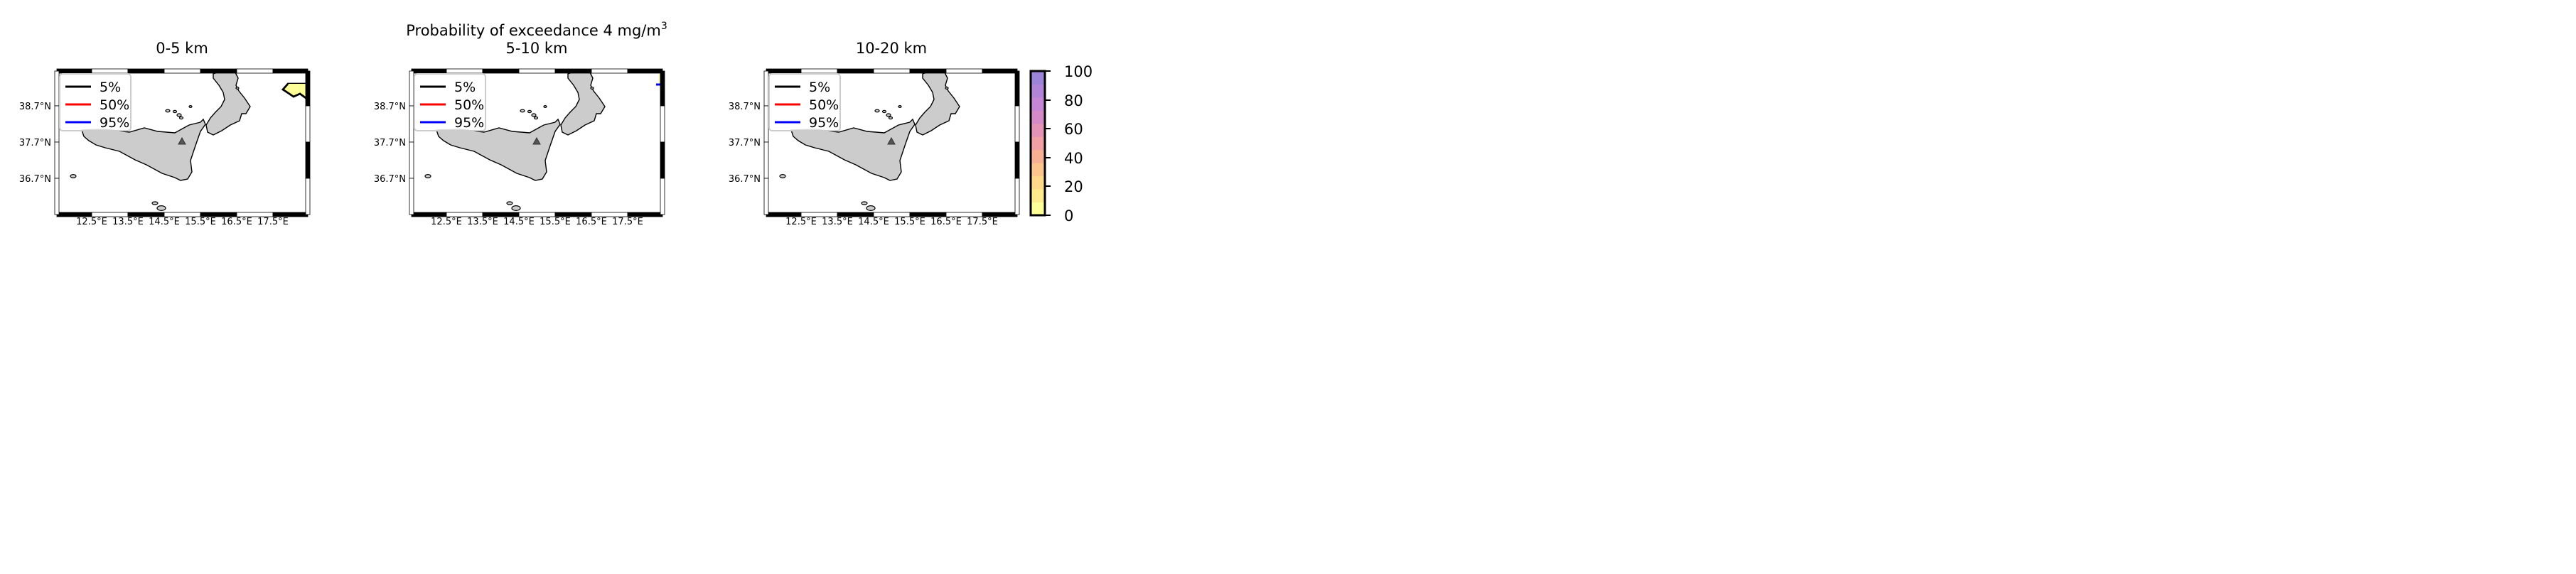  I want to click on map-frame, so click(182, 142).